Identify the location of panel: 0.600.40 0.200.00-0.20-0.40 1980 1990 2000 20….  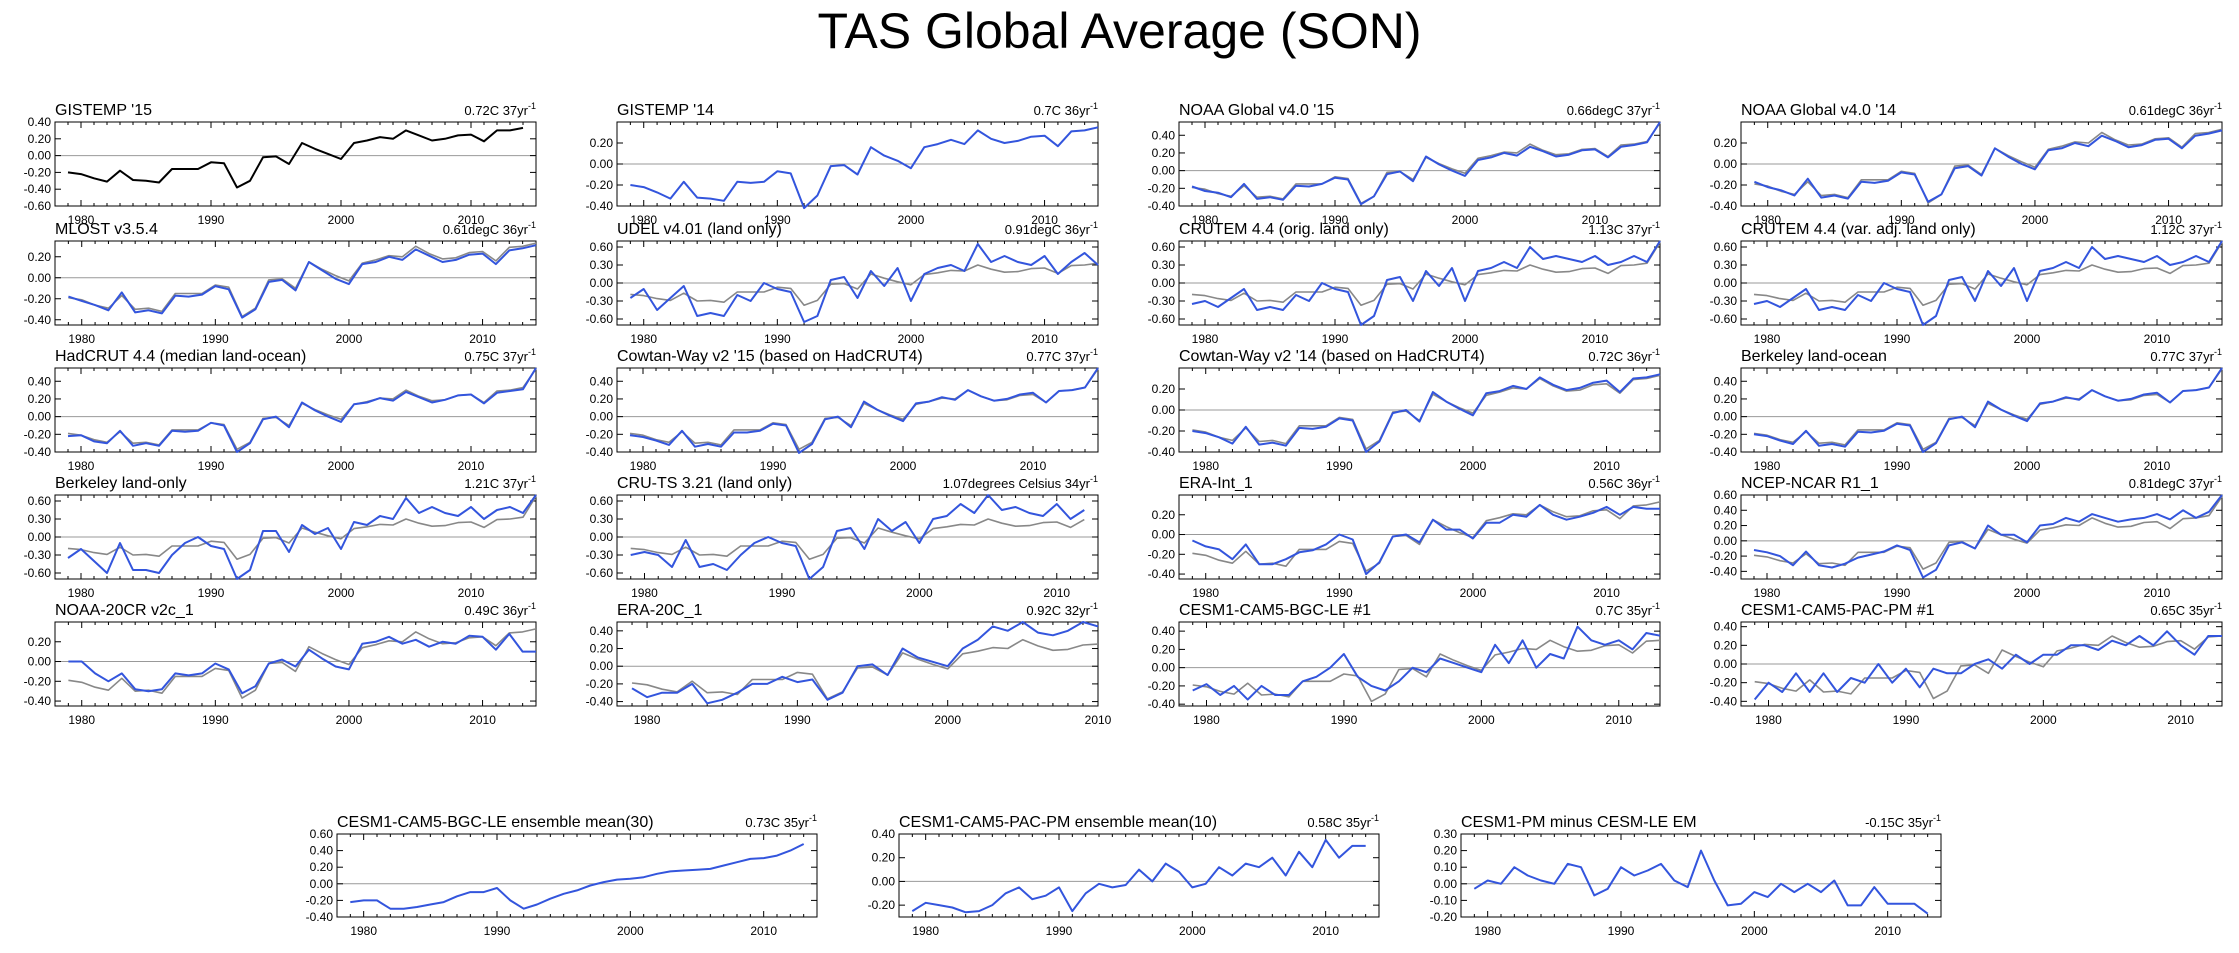
(1966, 537).